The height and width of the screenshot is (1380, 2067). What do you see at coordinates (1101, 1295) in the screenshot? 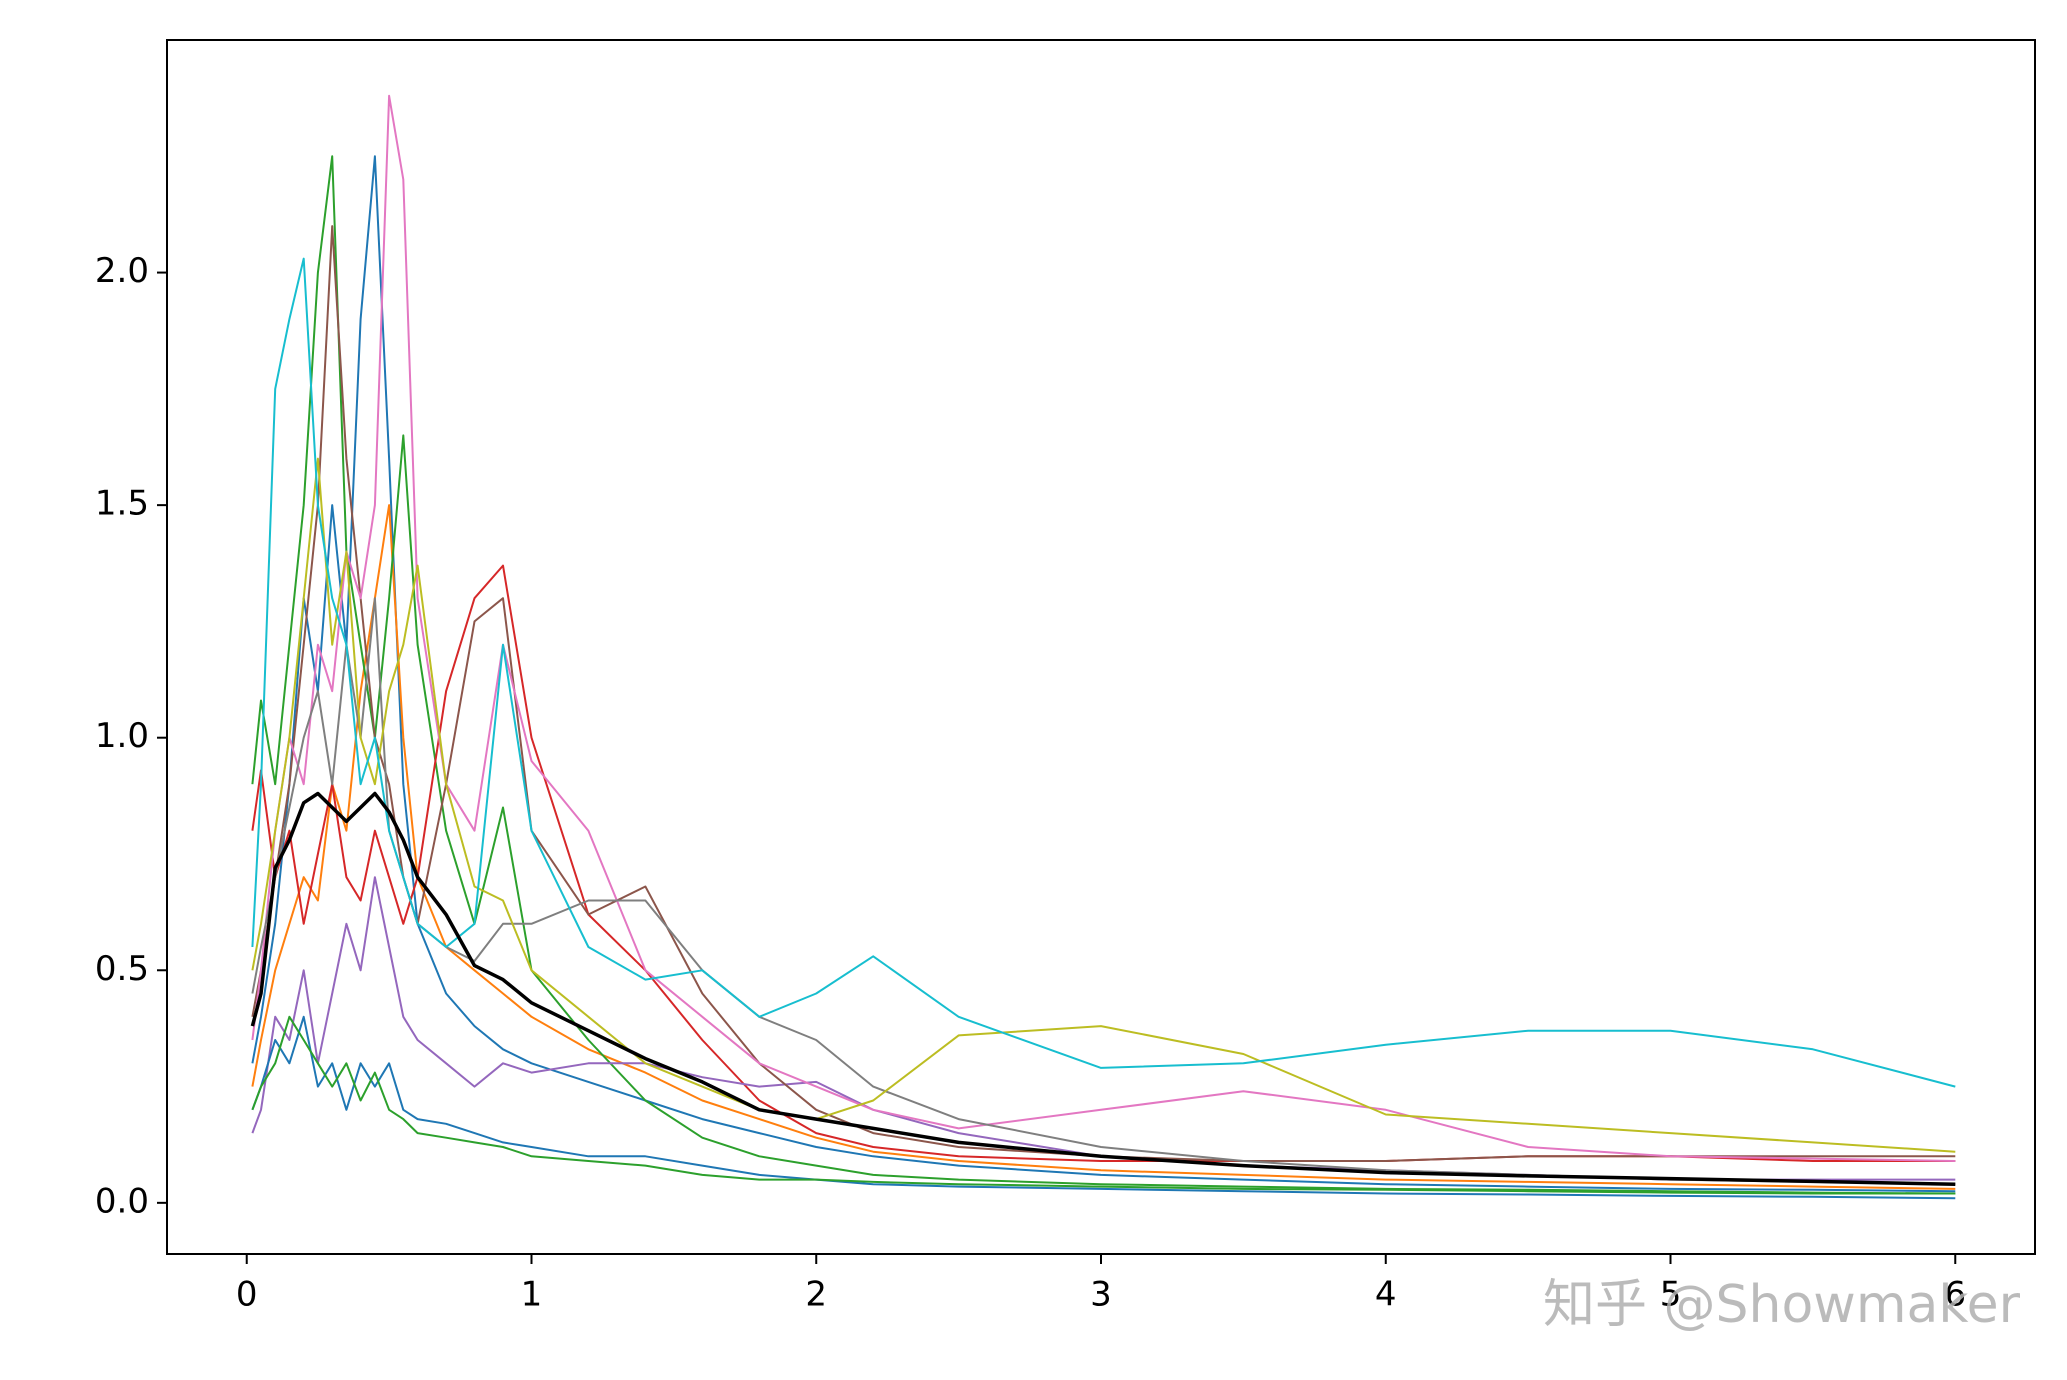
I see `x-tick-label: 3` at bounding box center [1101, 1295].